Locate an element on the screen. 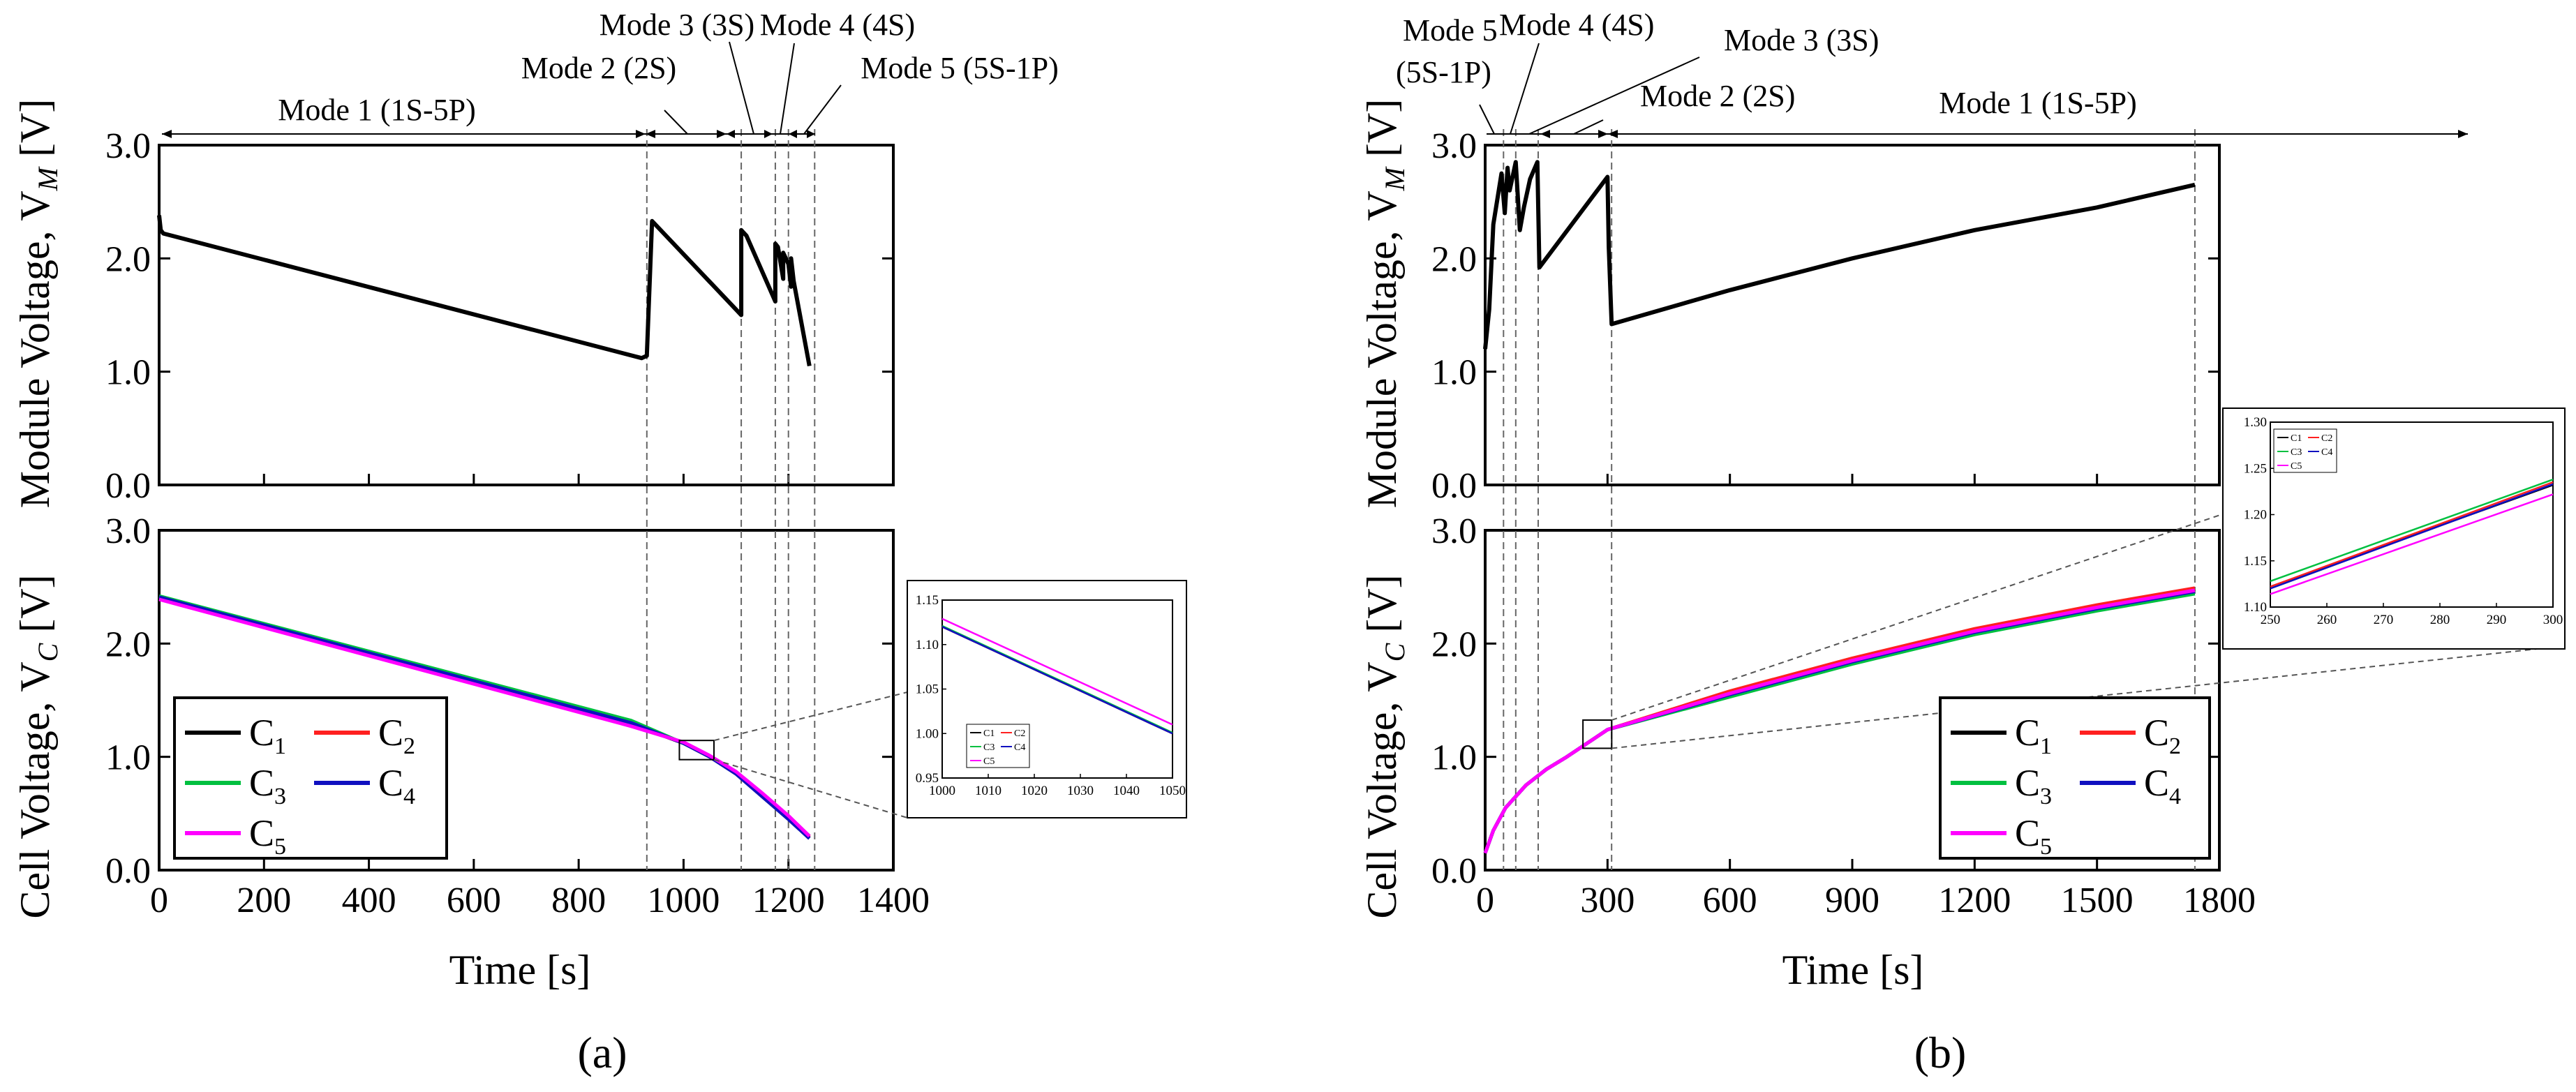  inset-line-c2 is located at coordinates (2412, 534).